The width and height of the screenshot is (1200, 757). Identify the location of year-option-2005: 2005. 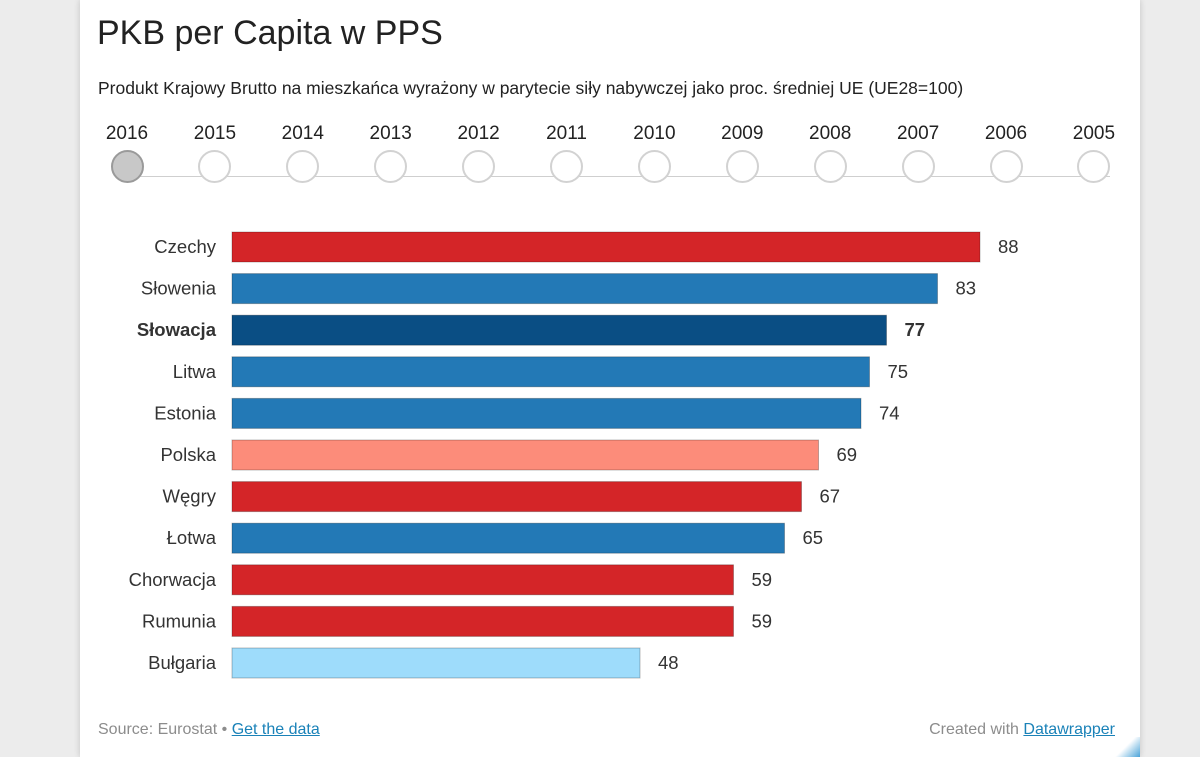
(1094, 151).